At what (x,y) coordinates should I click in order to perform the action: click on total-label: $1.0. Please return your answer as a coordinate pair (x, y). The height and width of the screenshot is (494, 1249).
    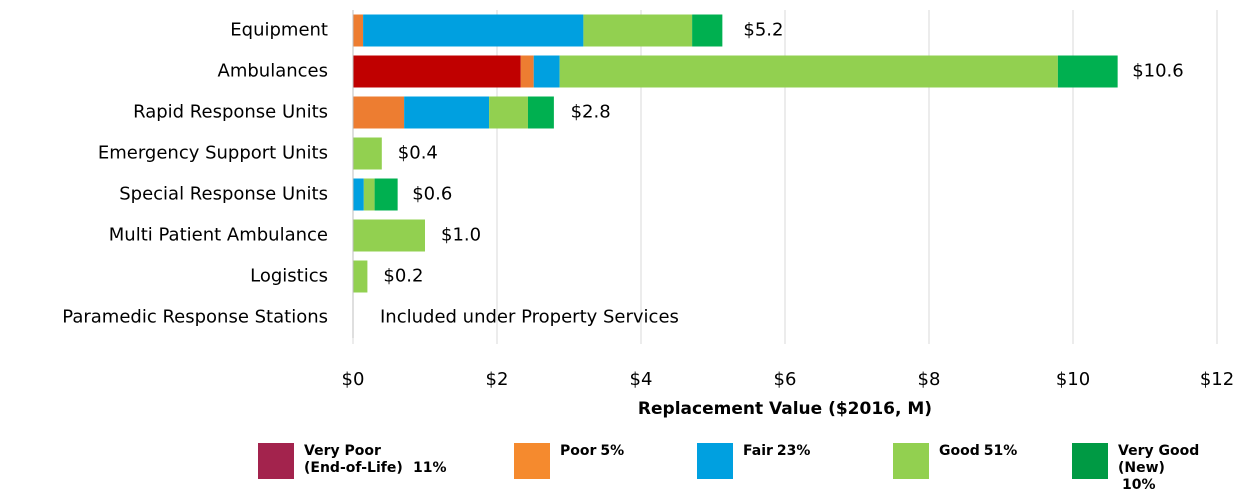
    Looking at the image, I should click on (461, 235).